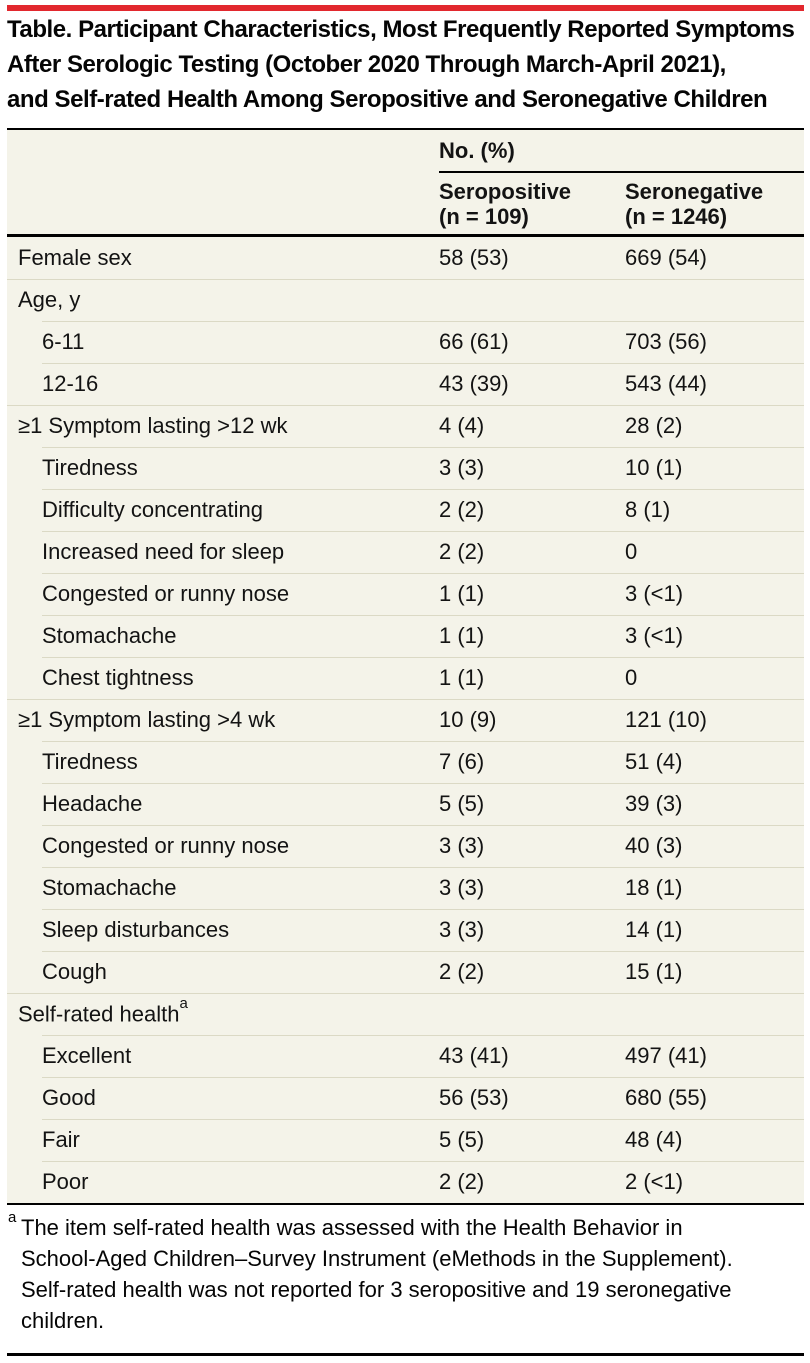  What do you see at coordinates (468, 719) in the screenshot?
I see `cell-seropositive: 10 (9)` at bounding box center [468, 719].